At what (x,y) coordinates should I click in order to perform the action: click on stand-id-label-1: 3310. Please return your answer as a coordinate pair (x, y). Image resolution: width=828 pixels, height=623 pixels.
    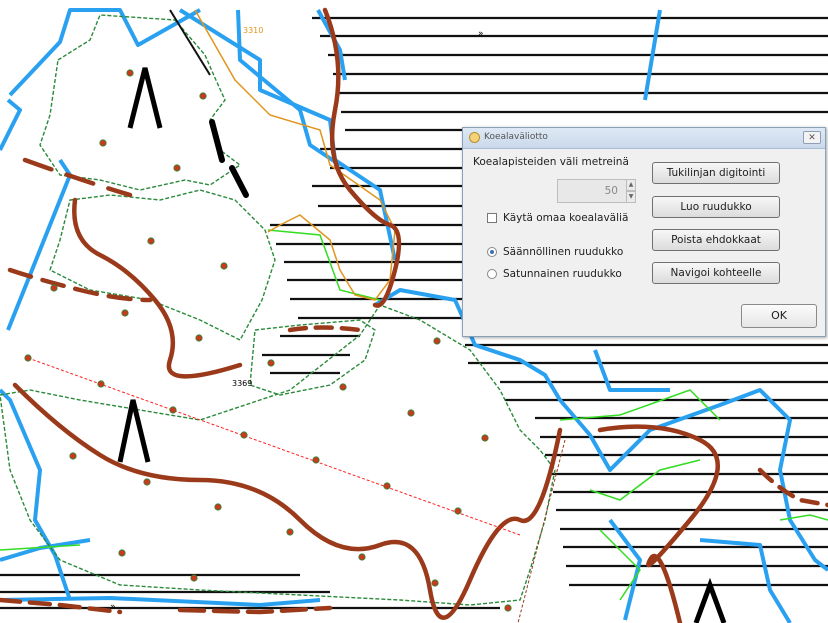
    Looking at the image, I should click on (253, 30).